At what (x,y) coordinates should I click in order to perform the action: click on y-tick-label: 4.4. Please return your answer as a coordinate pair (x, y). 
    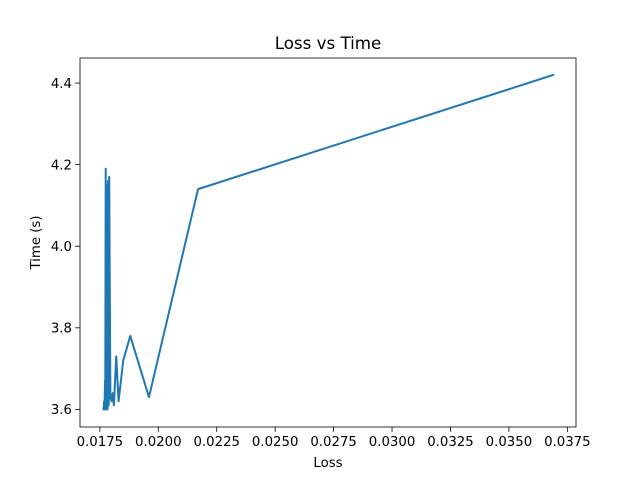
    Looking at the image, I should click on (61, 84).